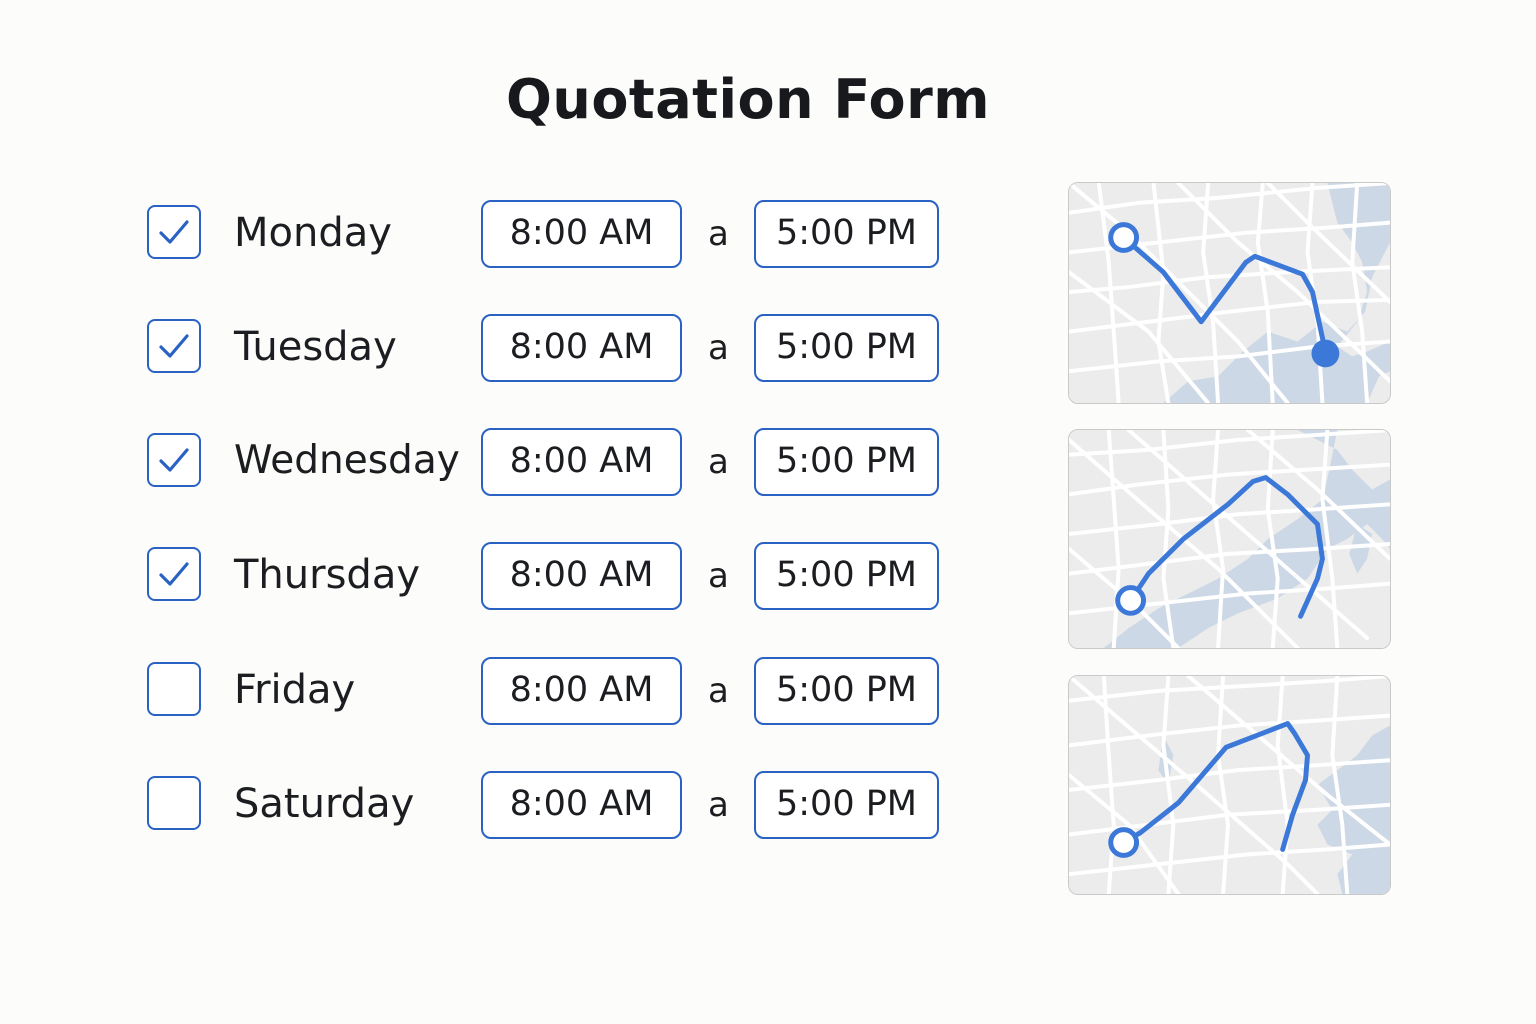  Describe the element at coordinates (581, 234) in the screenshot. I see `monday-start-time-input: 8:00 AM` at that location.